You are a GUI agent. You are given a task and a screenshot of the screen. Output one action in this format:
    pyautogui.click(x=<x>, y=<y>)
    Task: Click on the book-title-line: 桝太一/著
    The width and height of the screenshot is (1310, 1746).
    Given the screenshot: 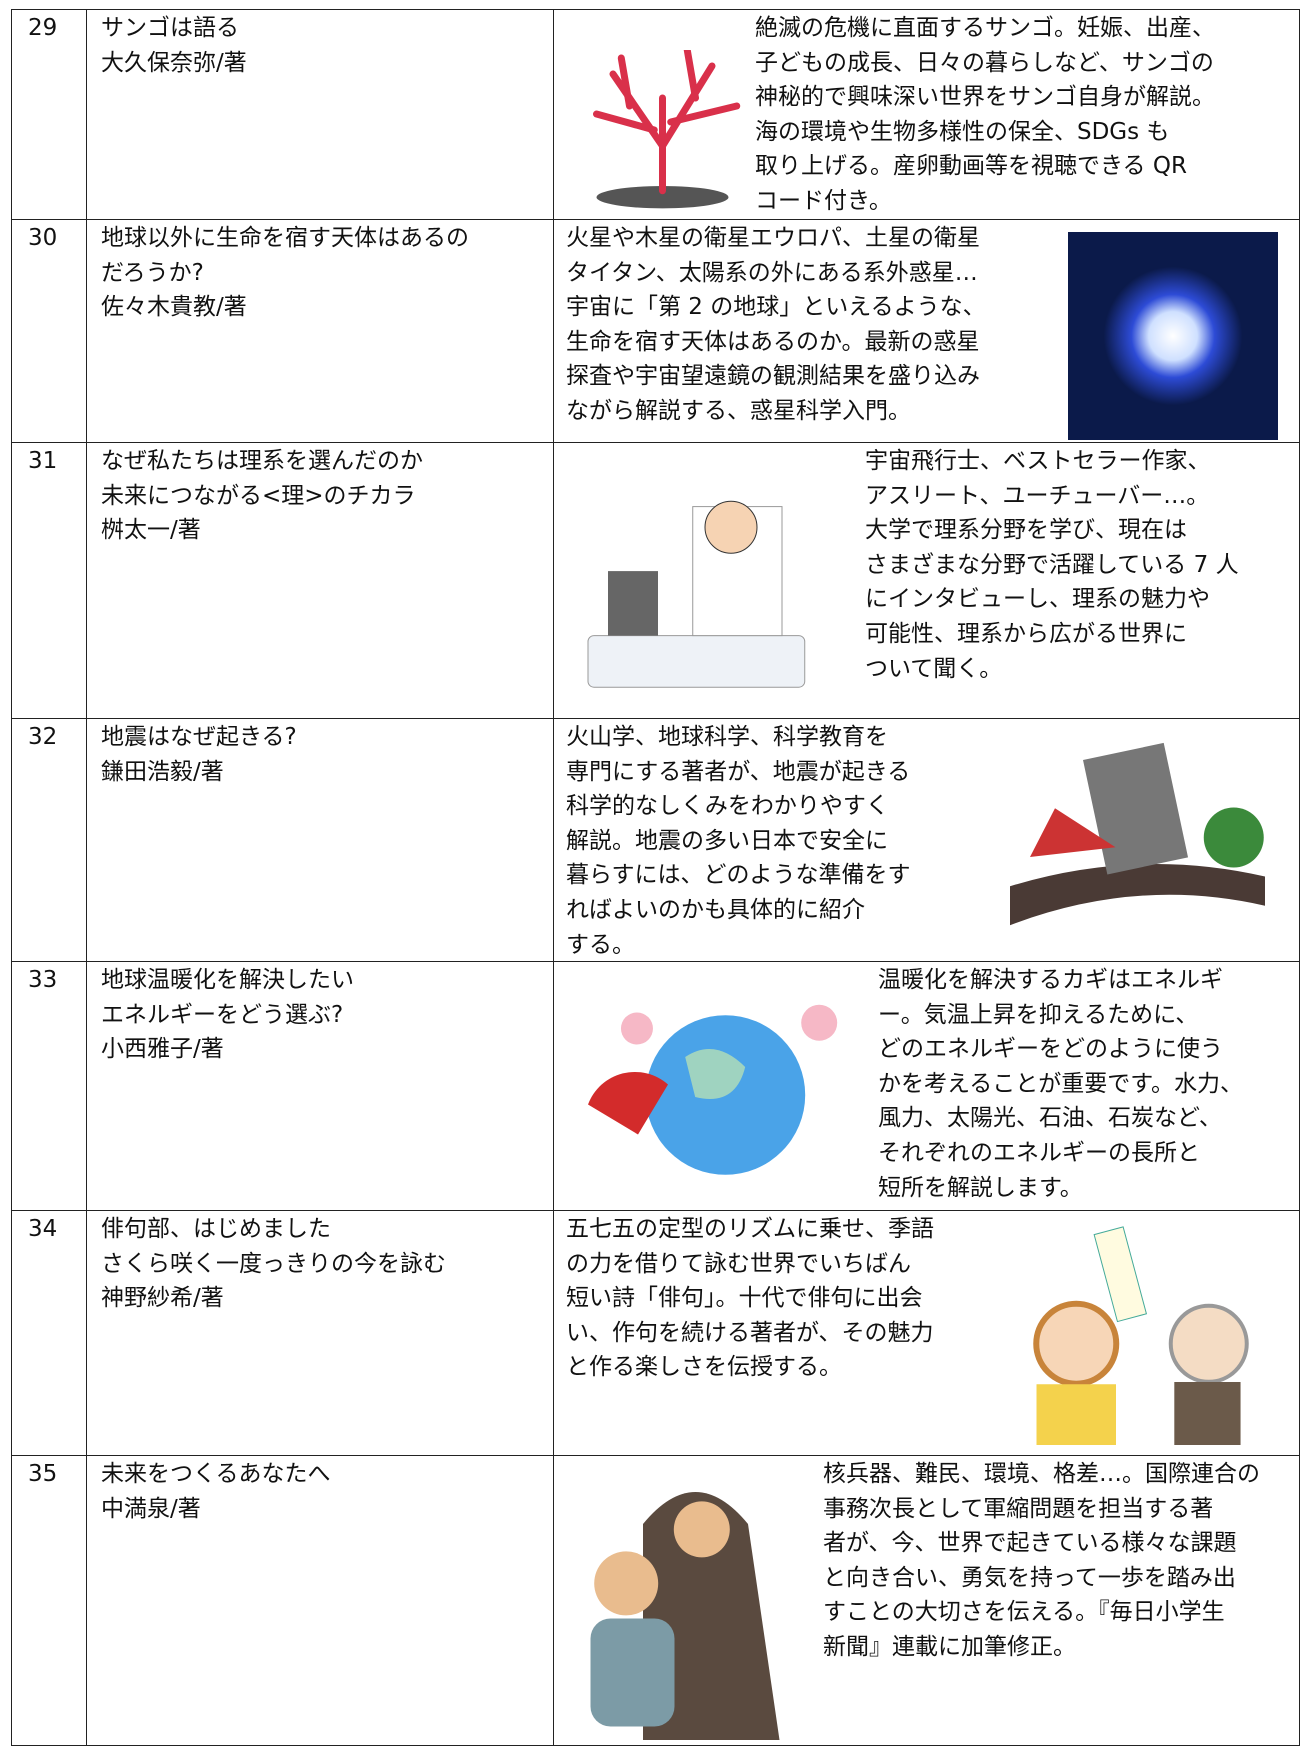 What is the action you would take?
    pyautogui.click(x=151, y=530)
    